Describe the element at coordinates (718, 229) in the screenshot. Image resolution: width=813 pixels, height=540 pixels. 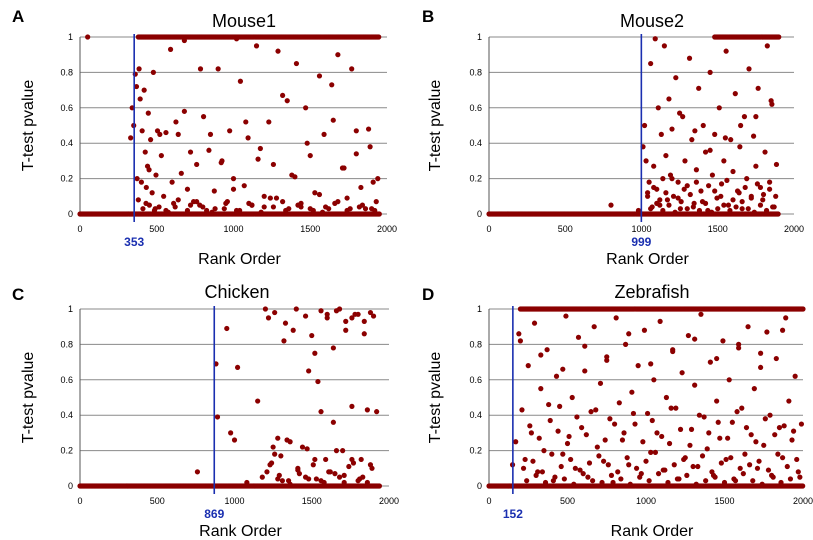
I see `x-tick-label: 1500` at that location.